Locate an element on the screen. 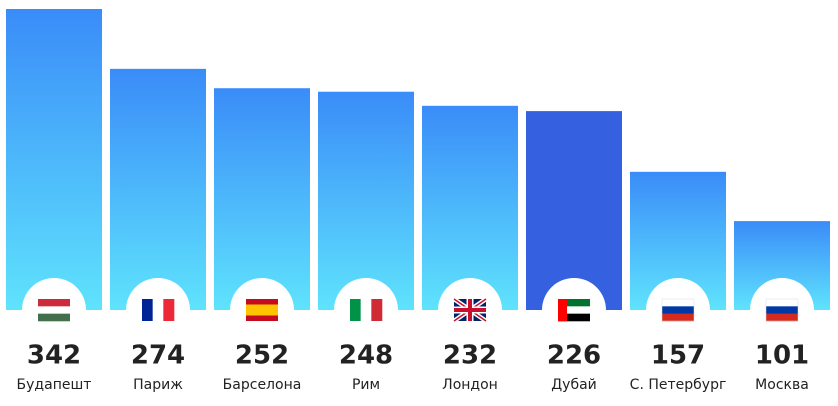  category-label: Лондон is located at coordinates (470, 385).